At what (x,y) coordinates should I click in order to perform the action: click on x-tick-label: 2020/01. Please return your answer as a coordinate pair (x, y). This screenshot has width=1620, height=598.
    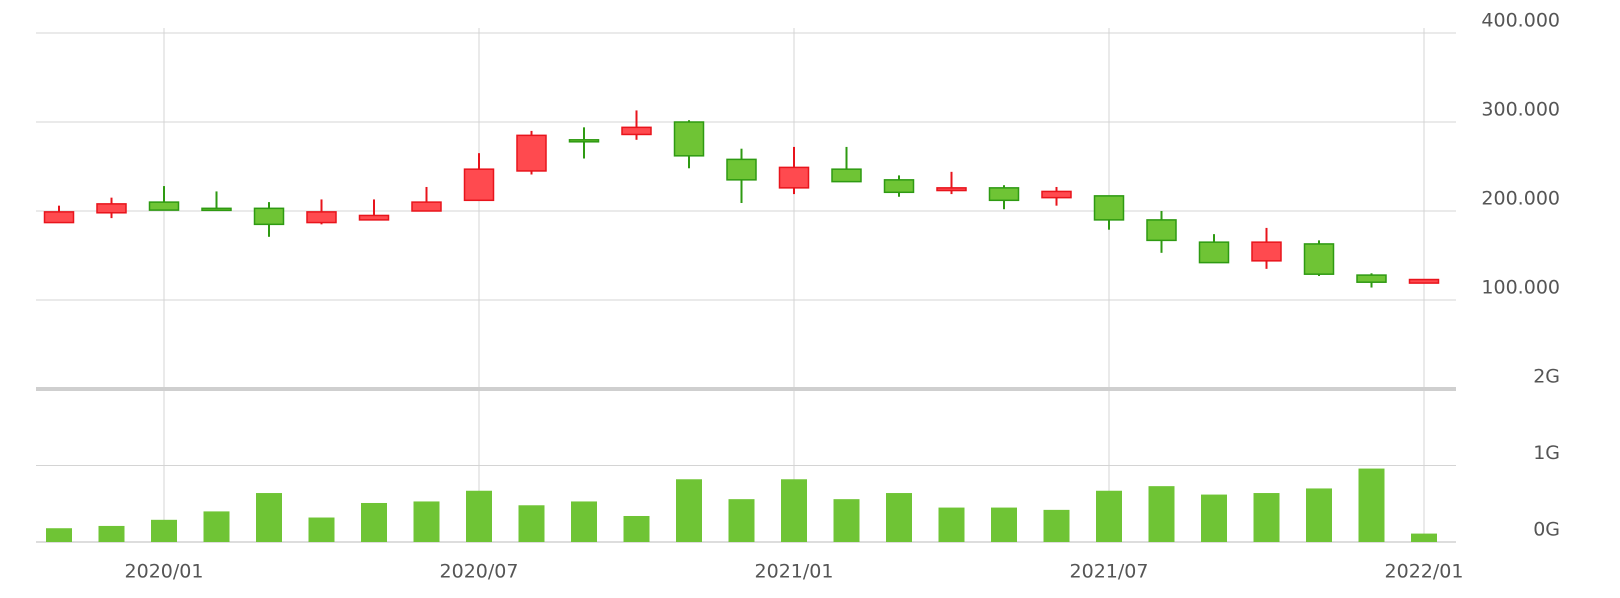
    Looking at the image, I should click on (164, 572).